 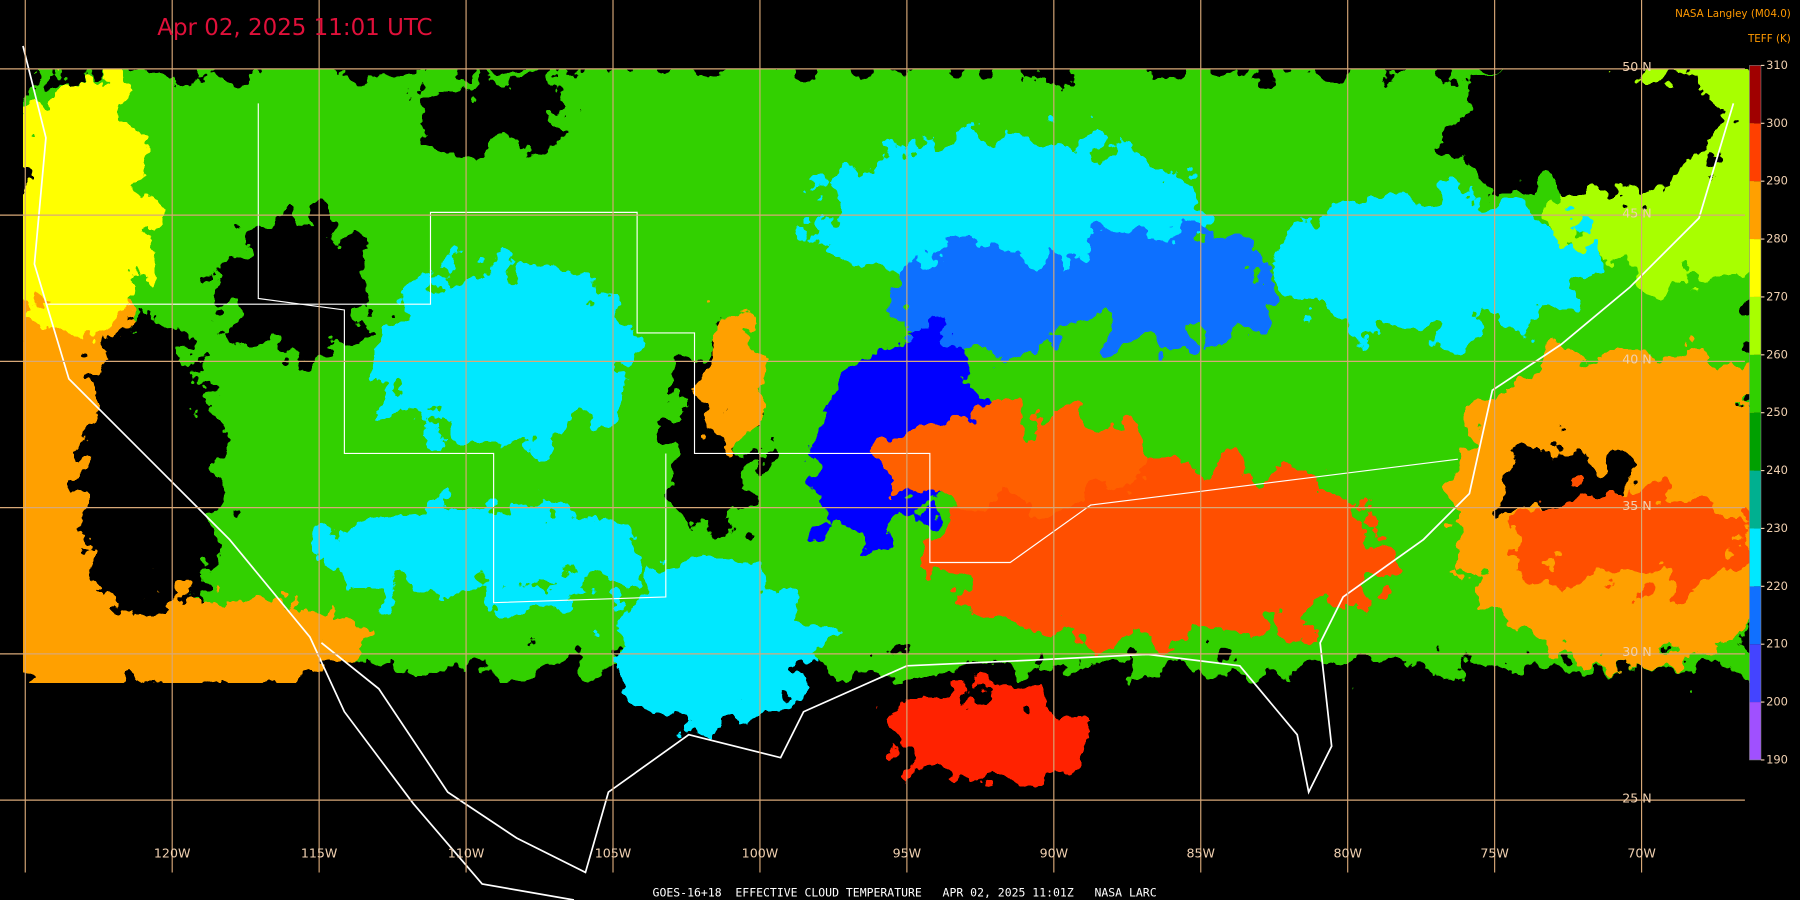 What do you see at coordinates (1641, 853) in the screenshot?
I see `lon-label: 70W` at bounding box center [1641, 853].